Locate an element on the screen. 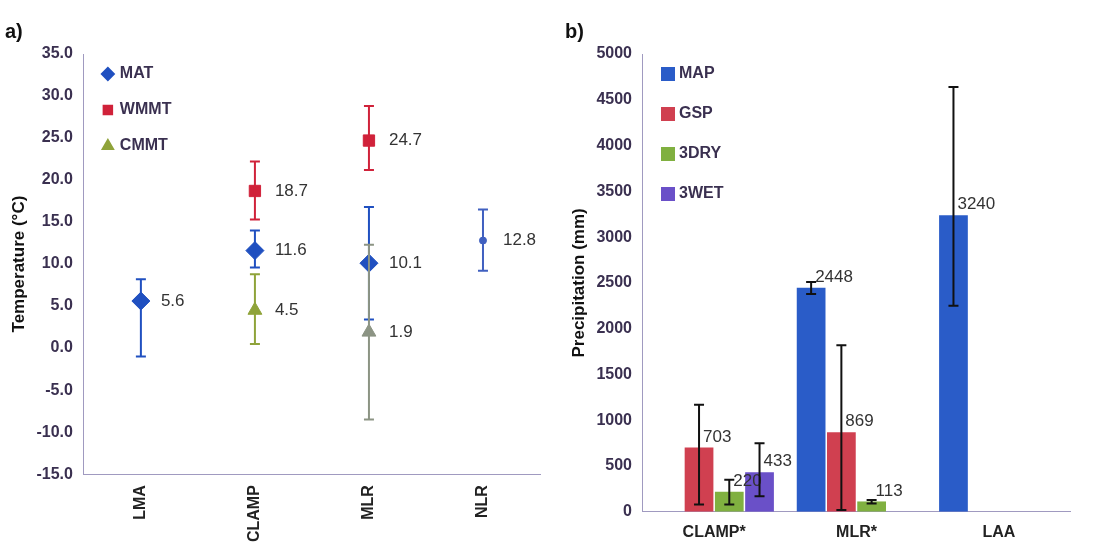  x-tick-label: LAA is located at coordinates (999, 531).